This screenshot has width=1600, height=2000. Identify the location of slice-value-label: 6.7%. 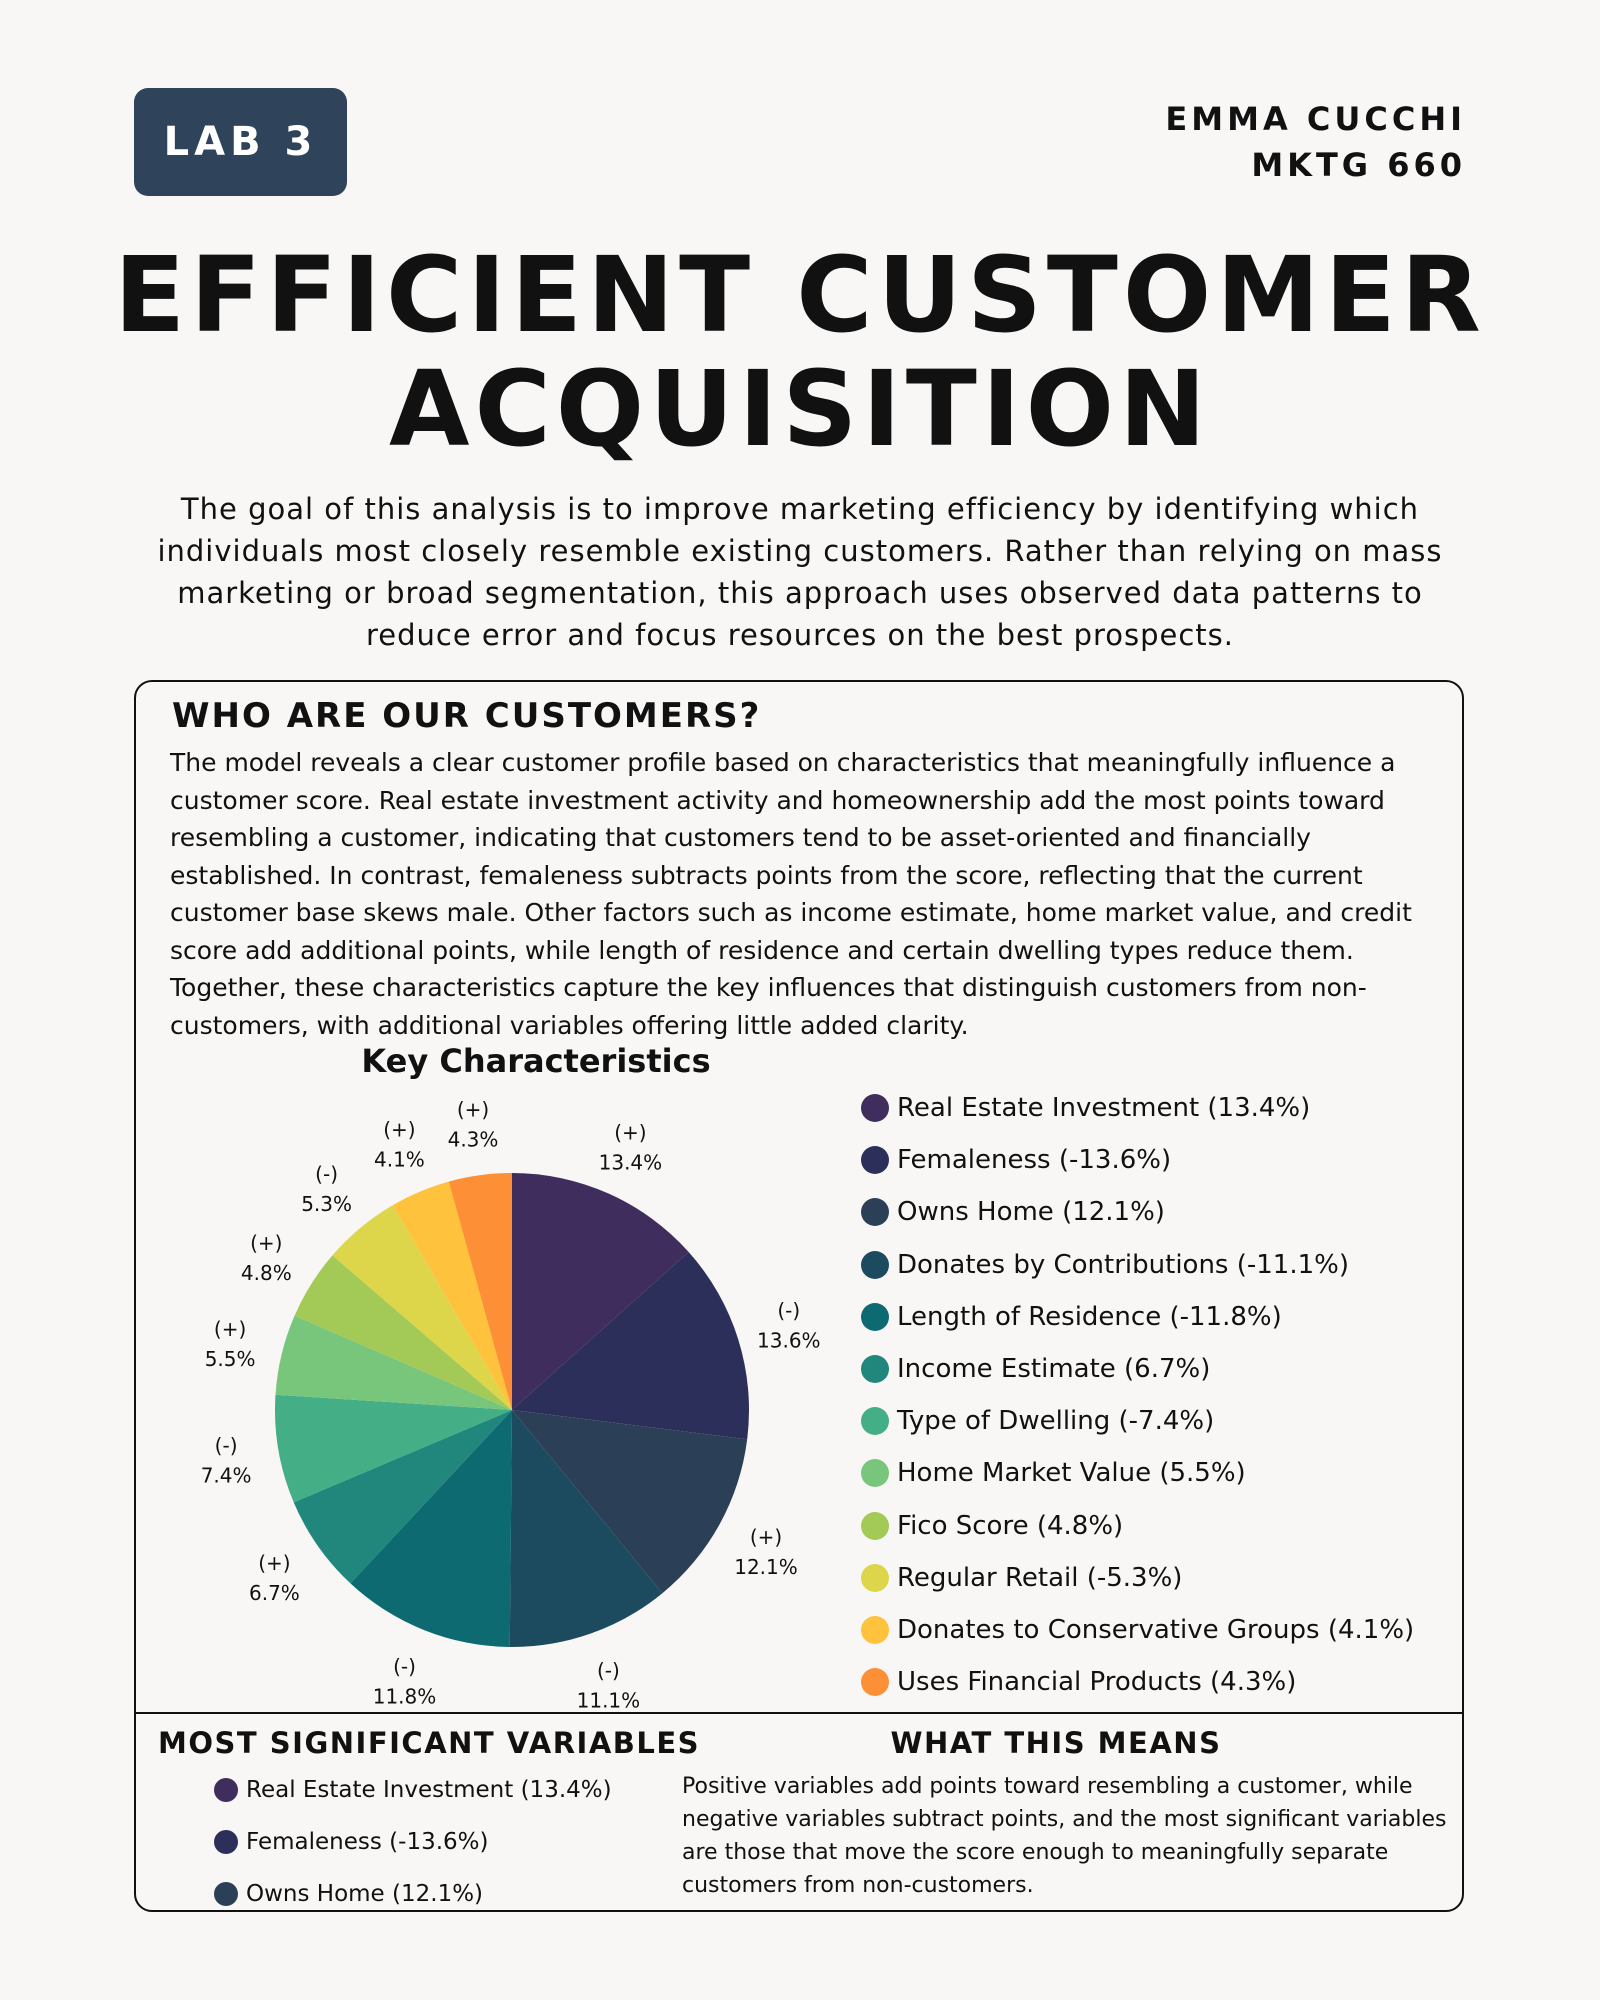
(274, 1593).